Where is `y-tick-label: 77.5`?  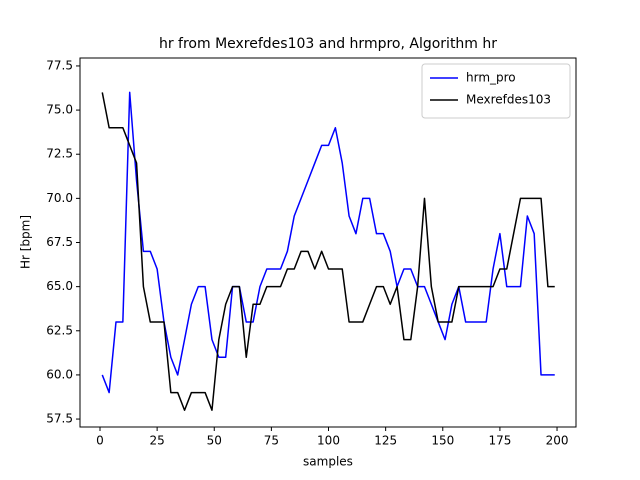
y-tick-label: 77.5 is located at coordinates (59, 65).